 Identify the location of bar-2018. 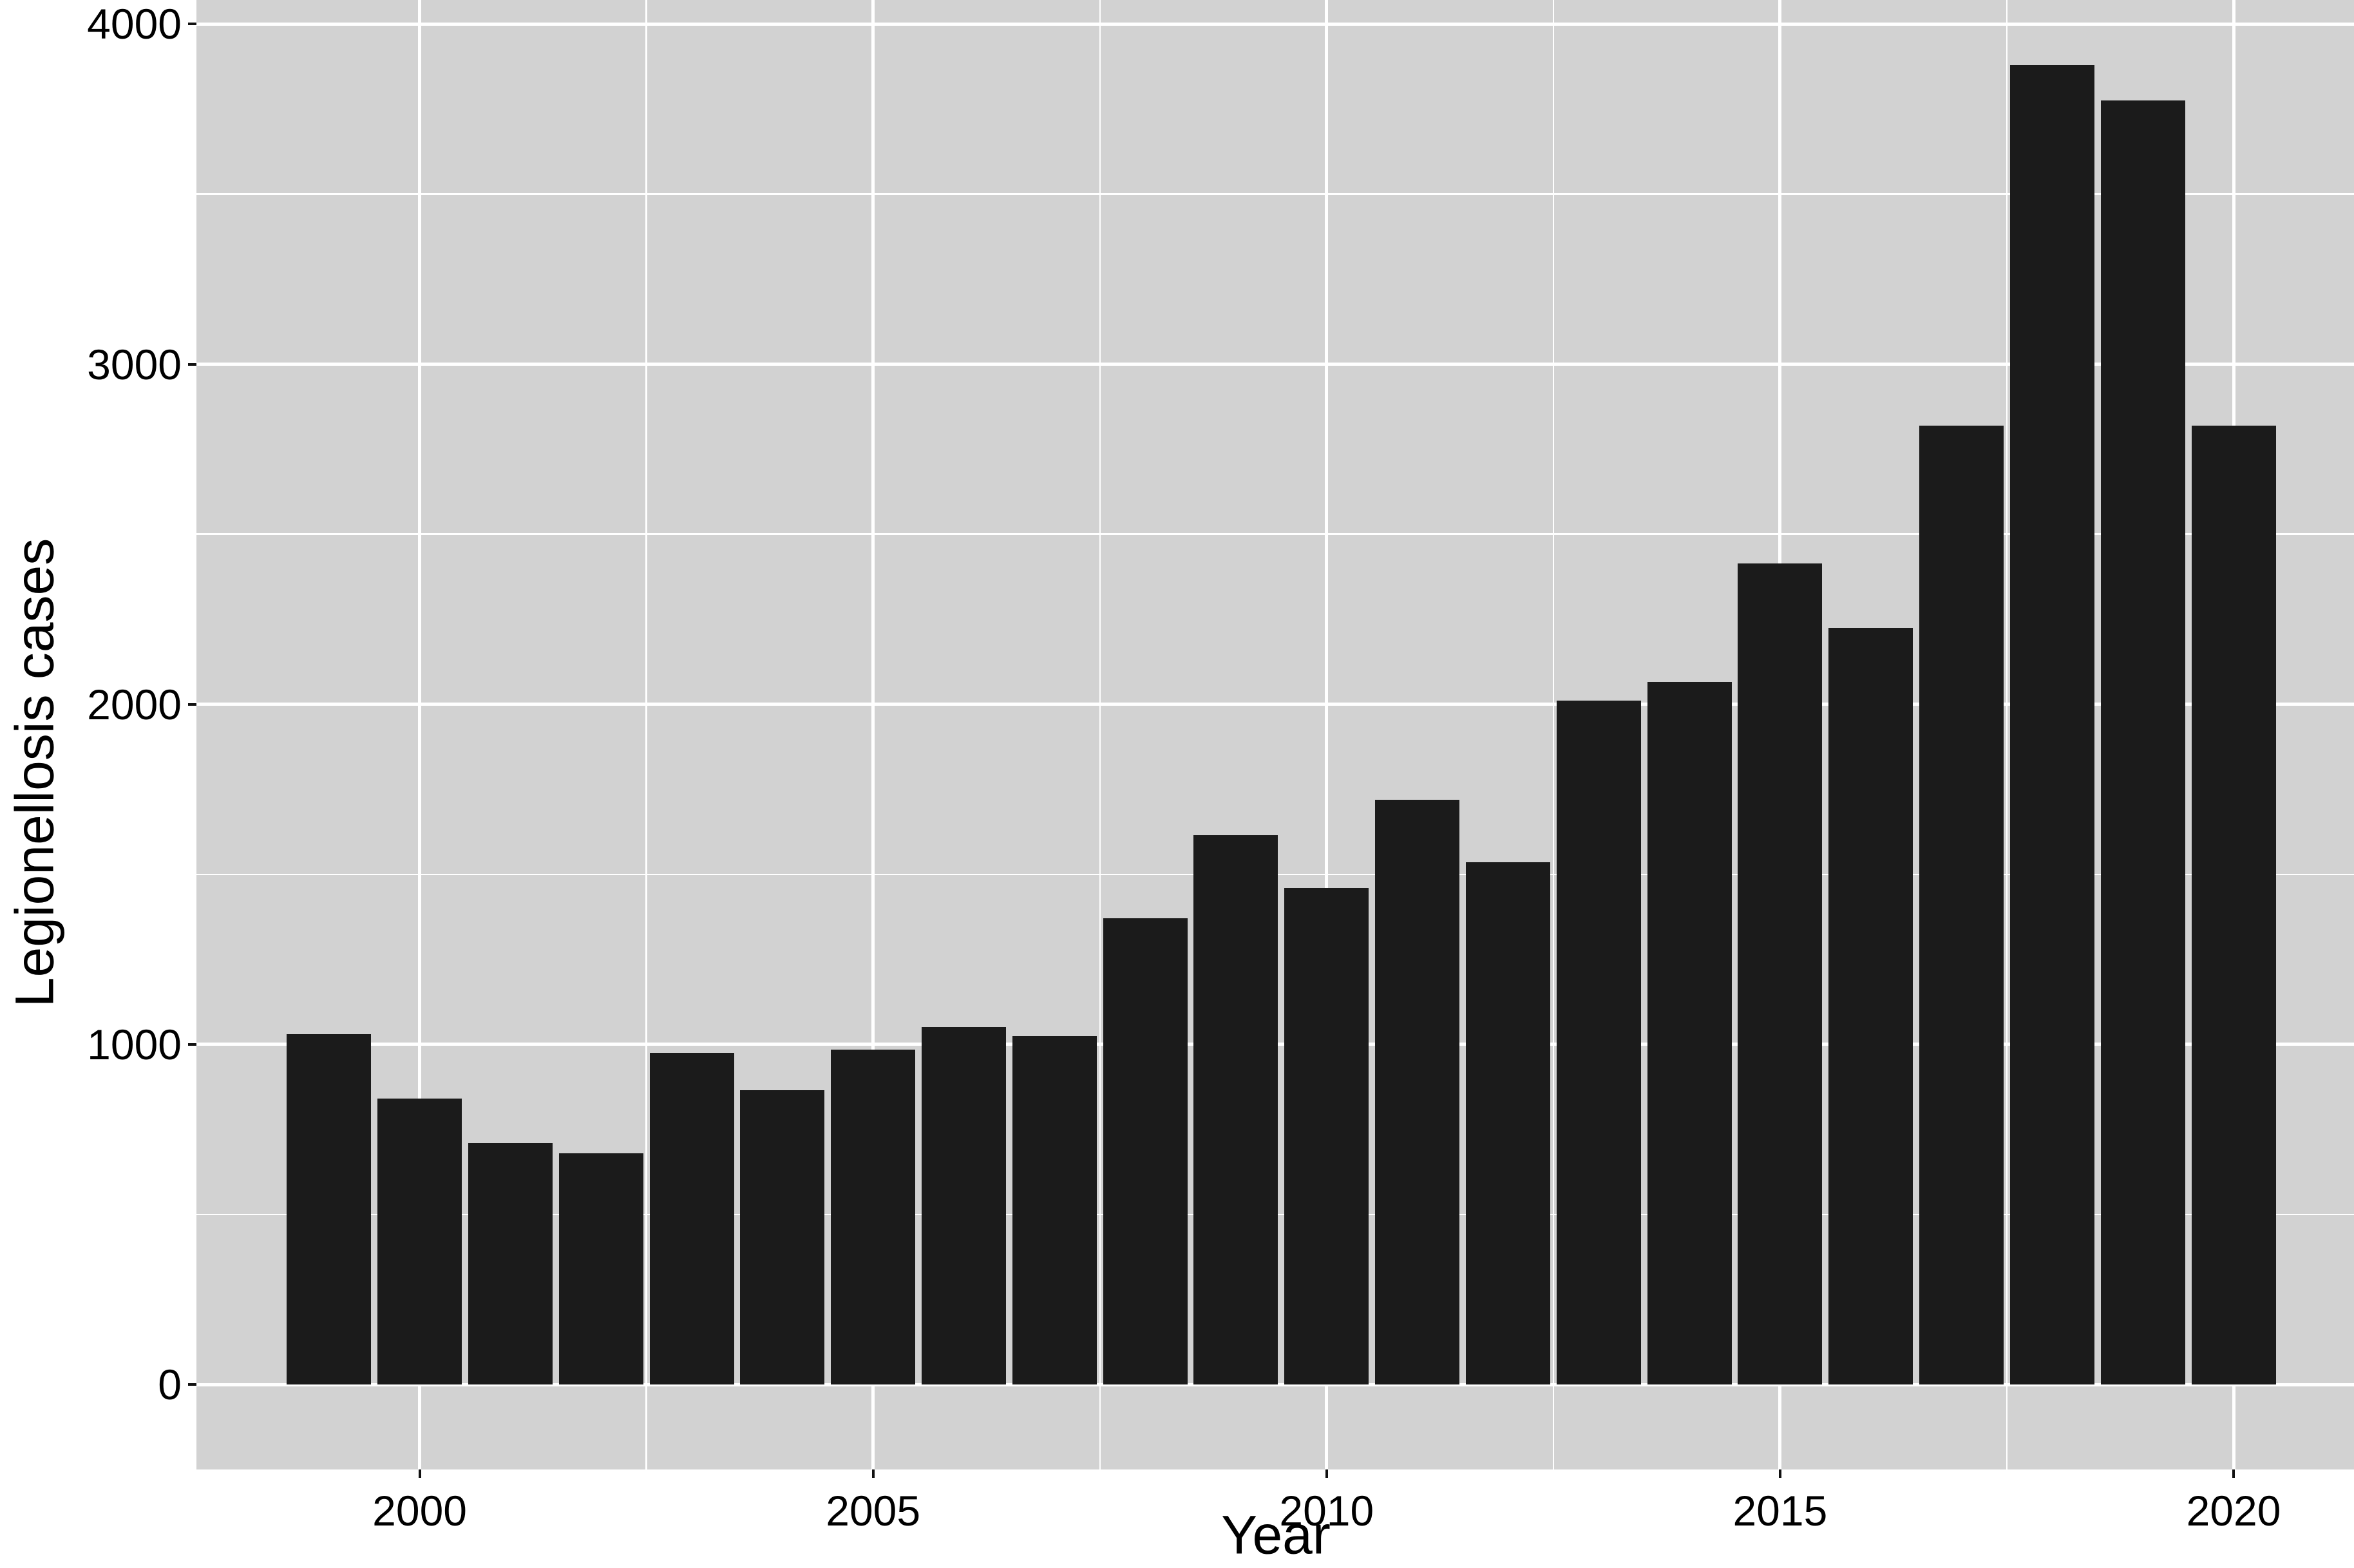
(2051, 724).